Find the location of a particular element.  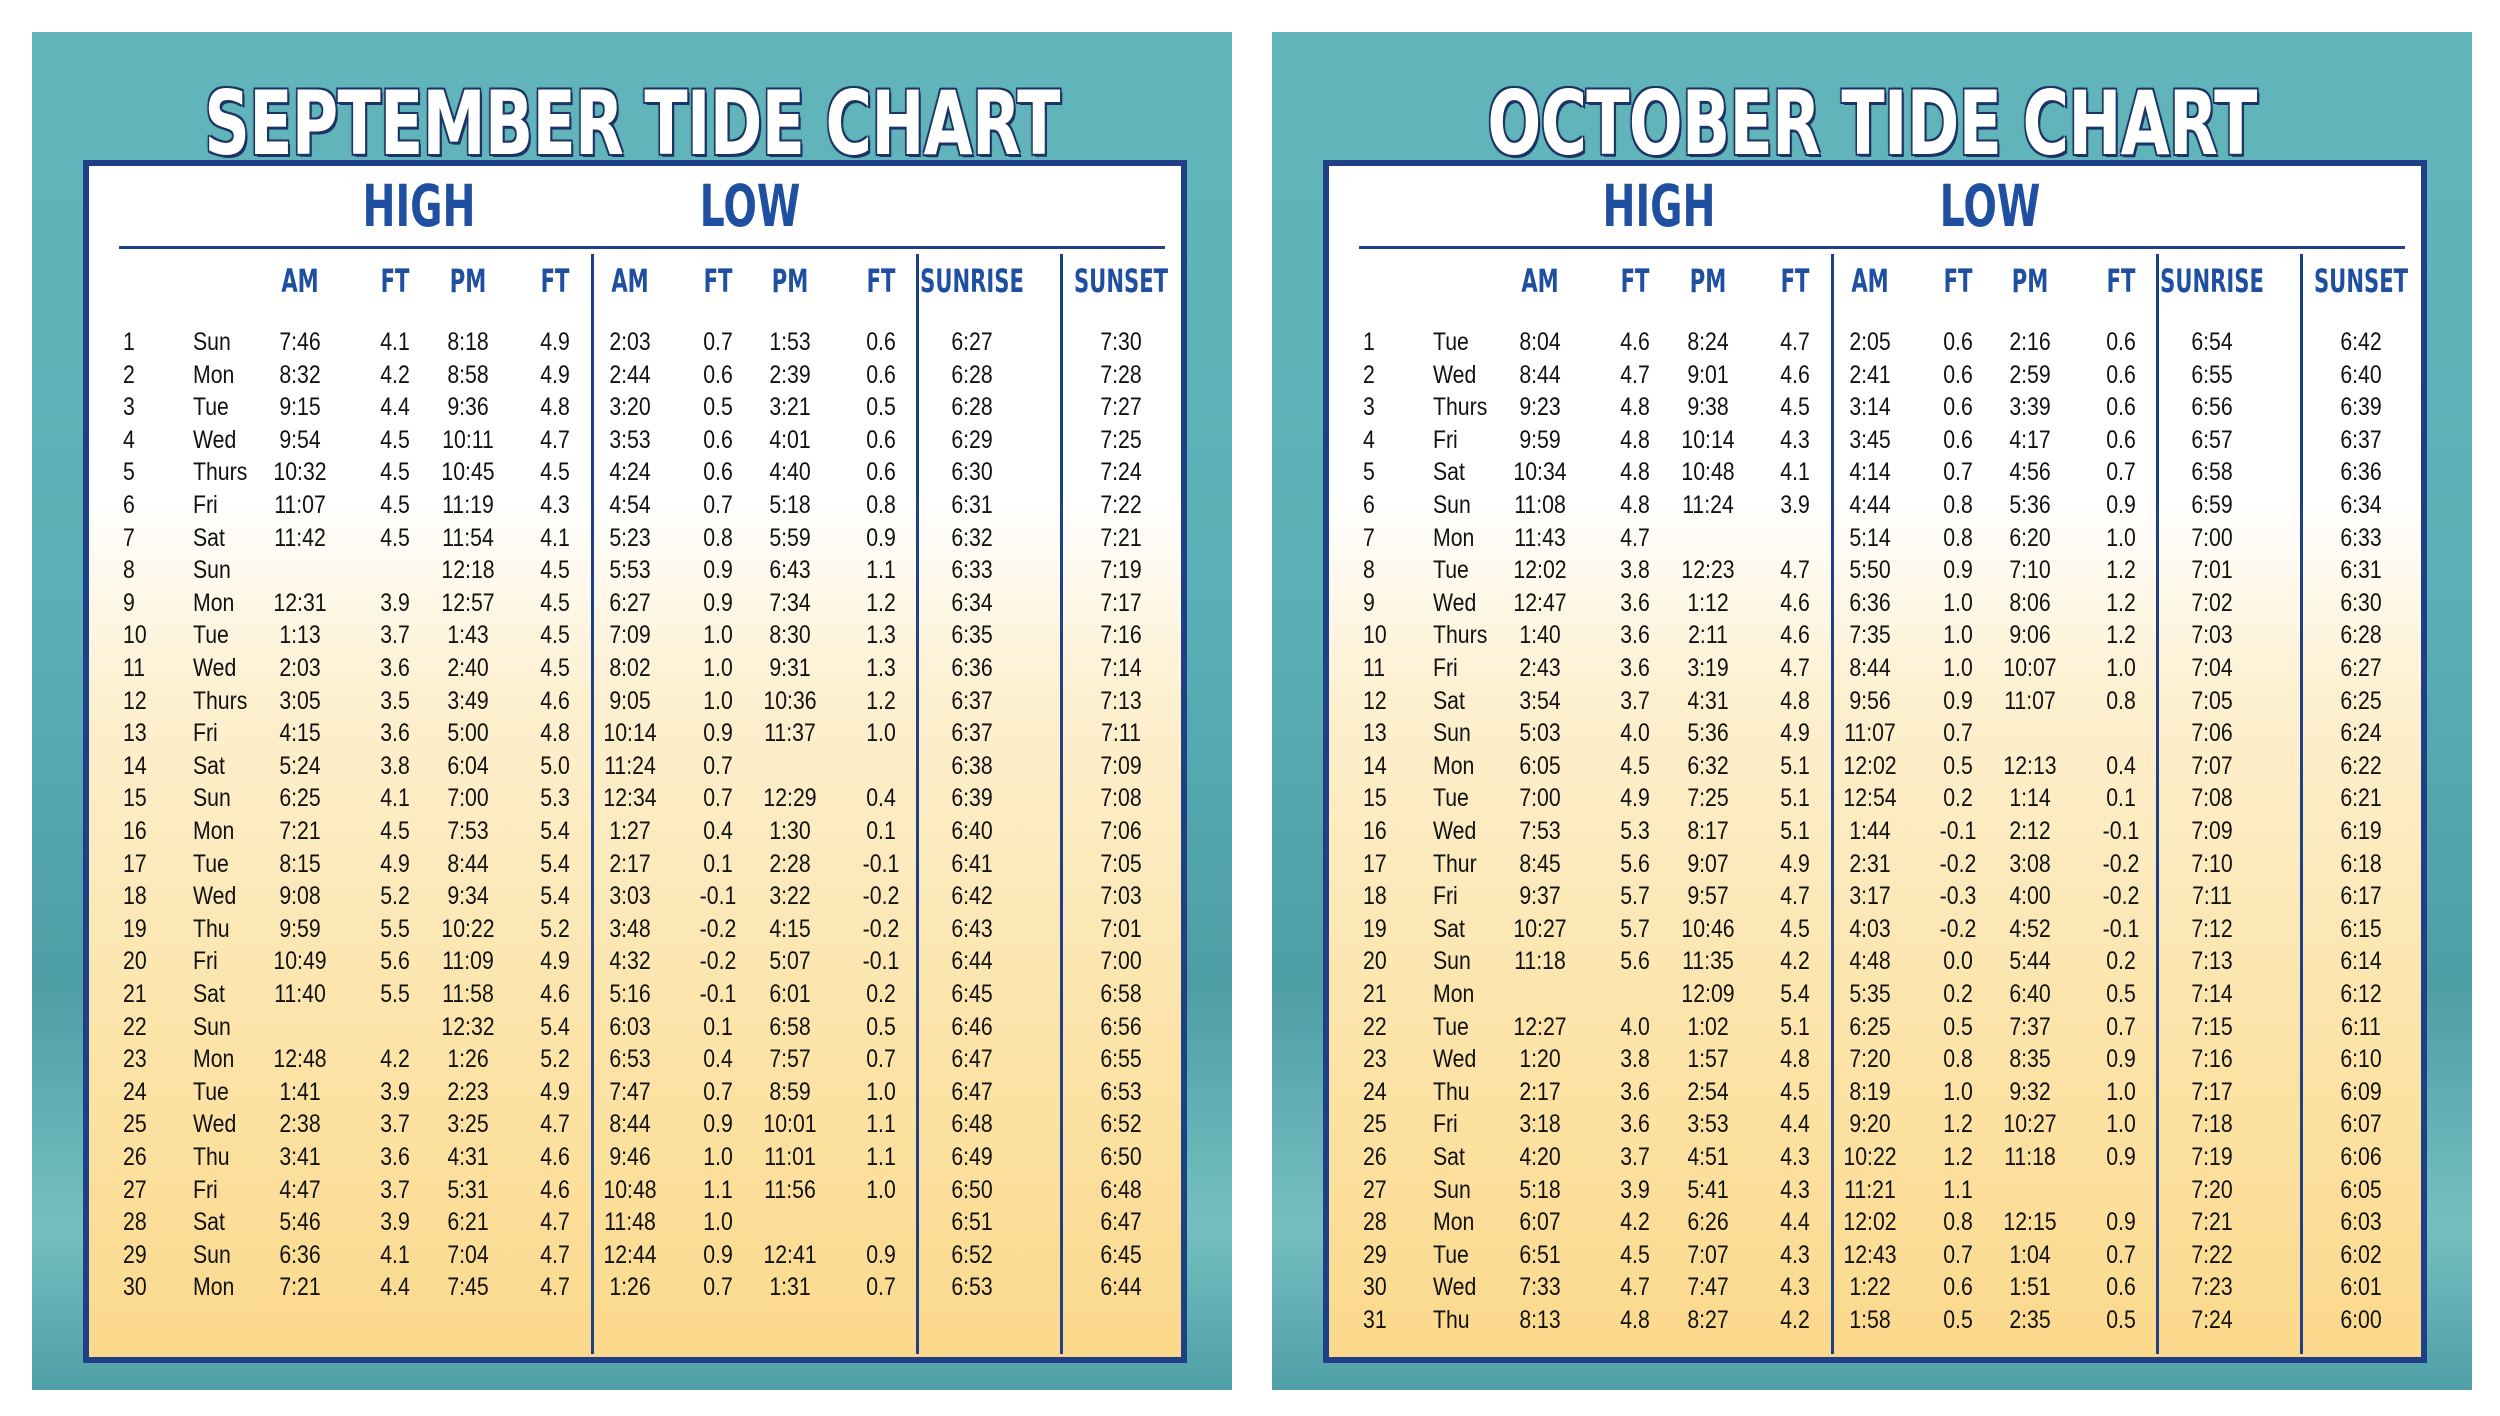

tide-cell: 11:58 is located at coordinates (468, 994).